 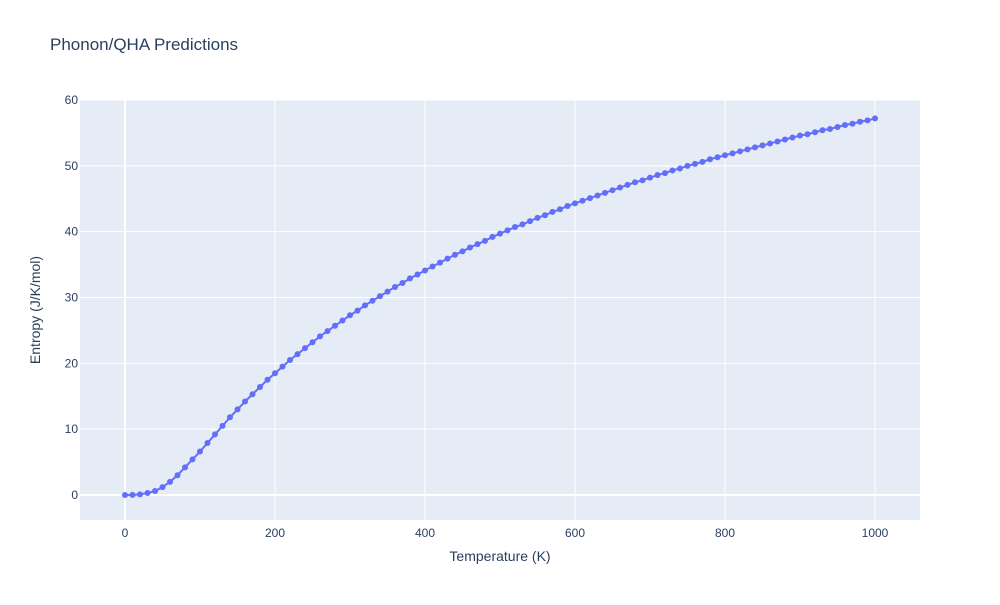 What do you see at coordinates (125, 533) in the screenshot?
I see `x-tick-label: 0` at bounding box center [125, 533].